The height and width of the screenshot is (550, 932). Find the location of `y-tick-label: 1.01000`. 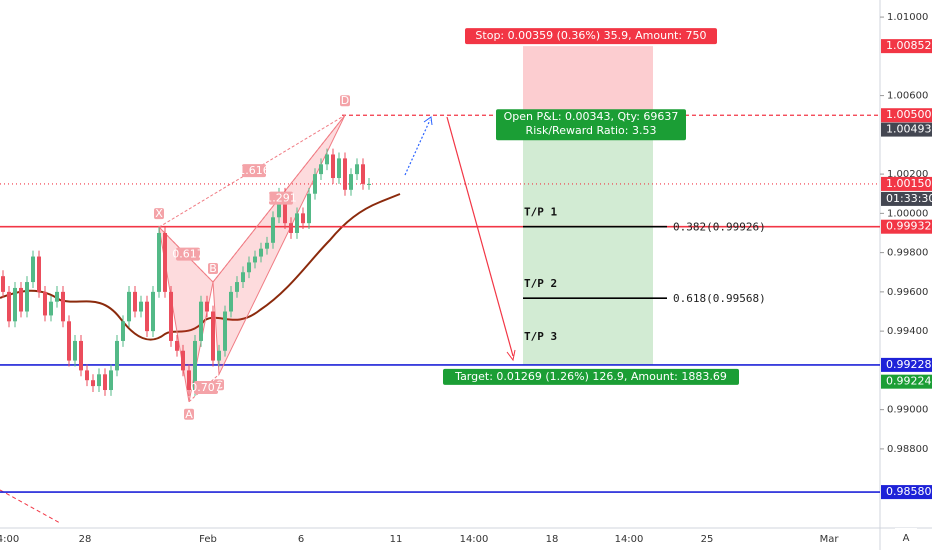

y-tick-label: 1.01000 is located at coordinates (907, 17).